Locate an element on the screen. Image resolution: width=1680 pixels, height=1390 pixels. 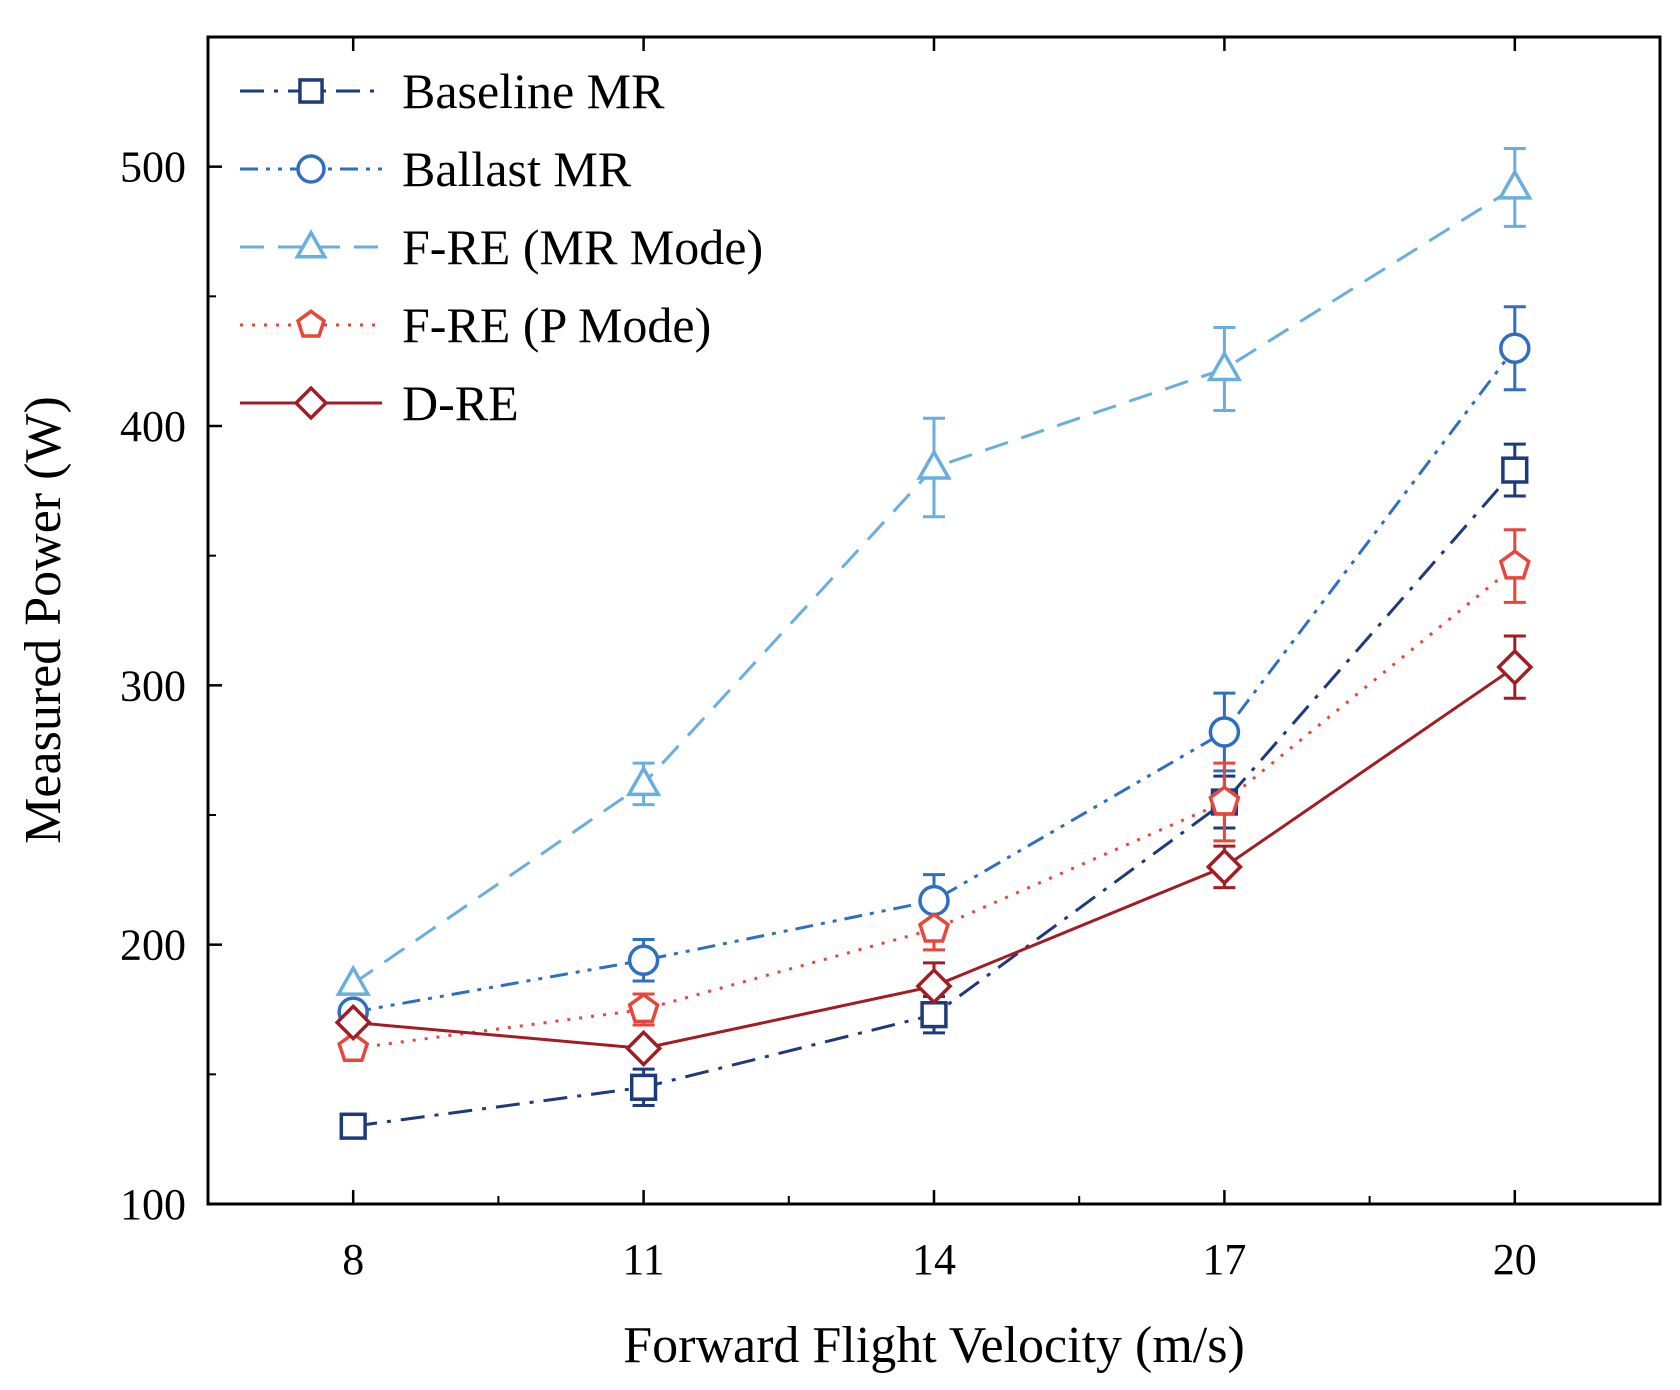
legend-label: D-RE is located at coordinates (460, 403).